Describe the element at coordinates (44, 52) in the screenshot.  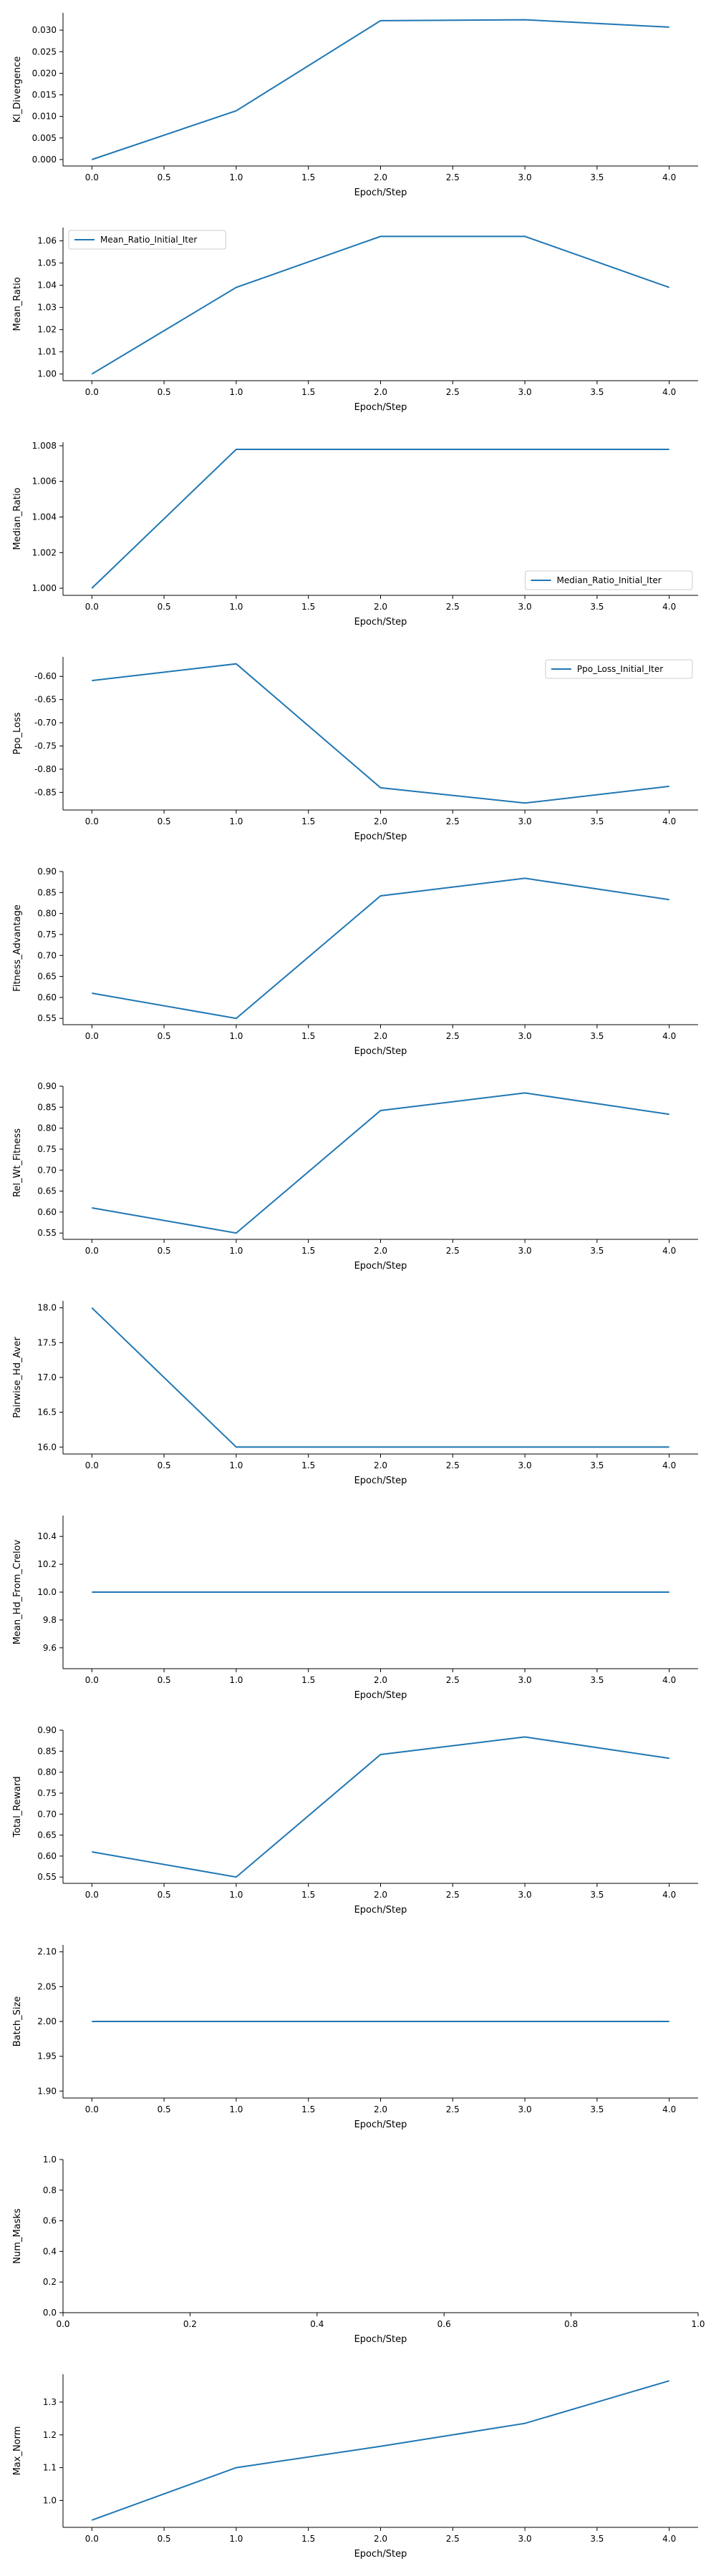
I see `y-tick-label: 0.025` at that location.